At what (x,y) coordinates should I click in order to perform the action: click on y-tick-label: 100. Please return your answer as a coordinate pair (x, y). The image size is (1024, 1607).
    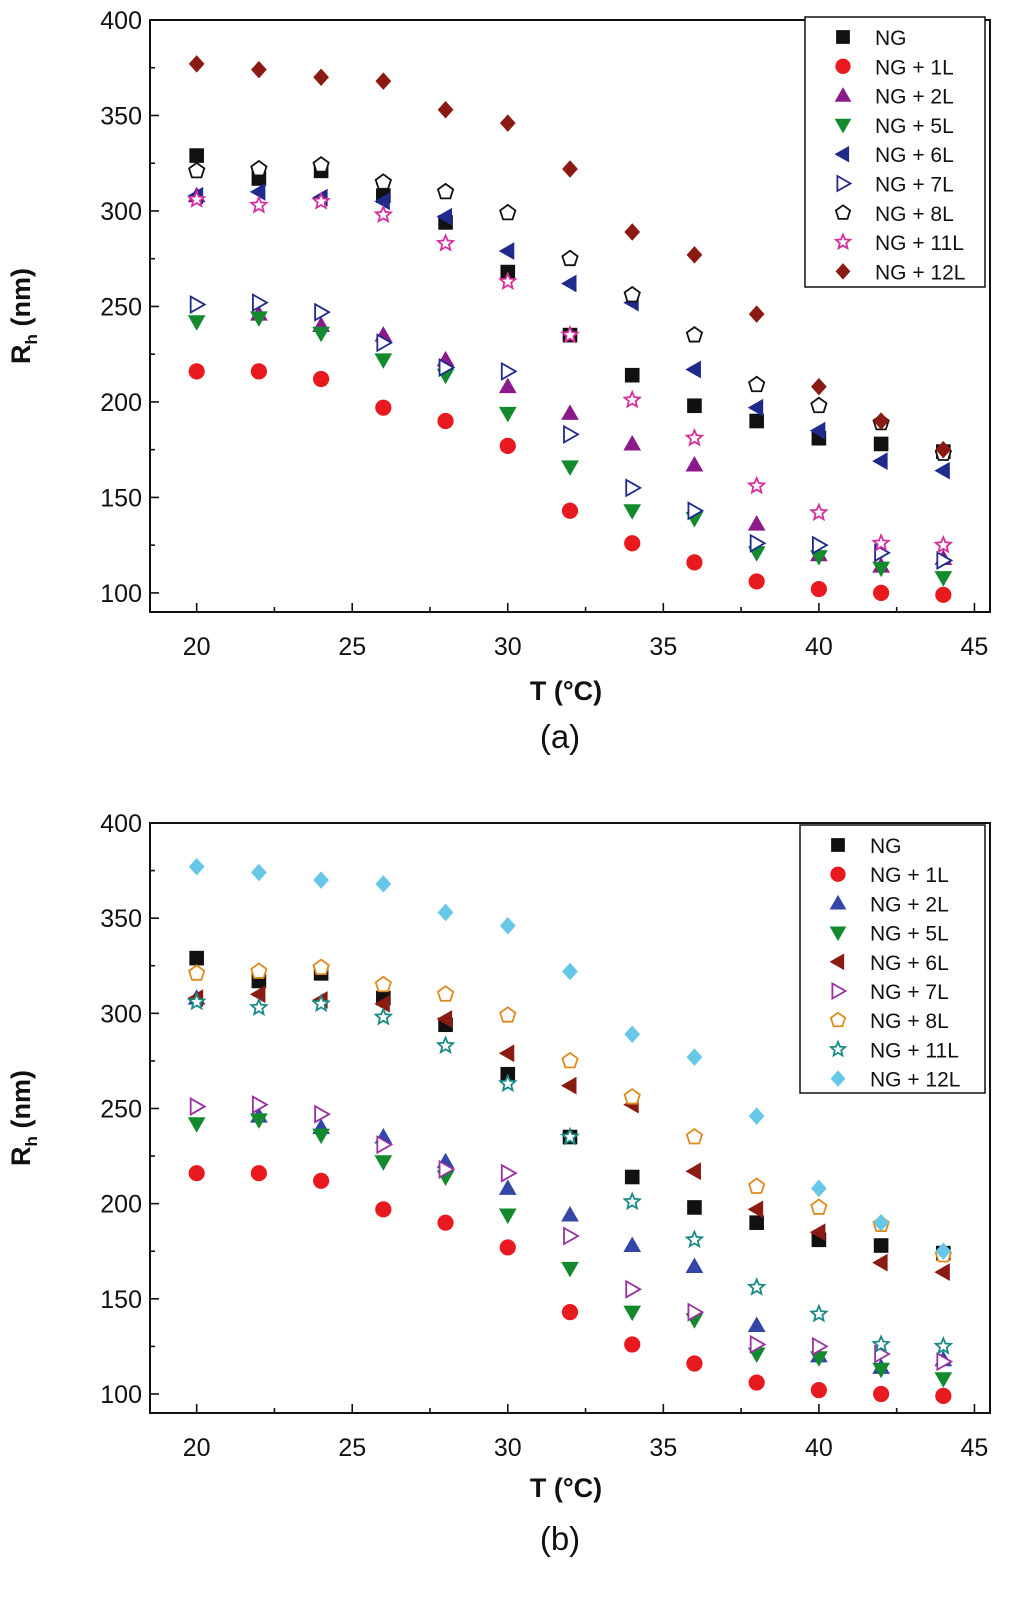
    Looking at the image, I should click on (121, 594).